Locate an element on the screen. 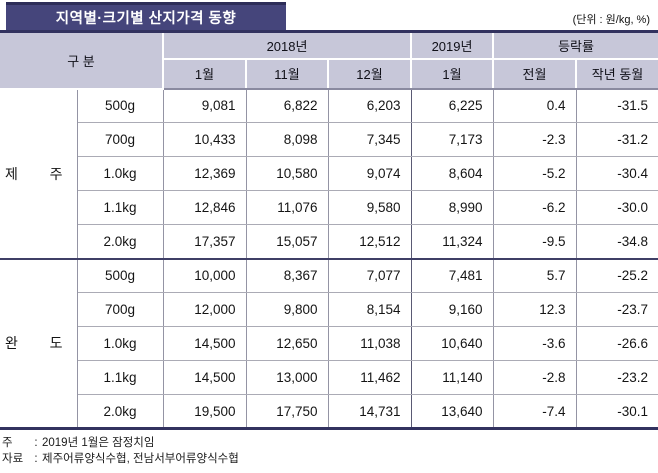  value-cell: -2.8 is located at coordinates (535, 377).